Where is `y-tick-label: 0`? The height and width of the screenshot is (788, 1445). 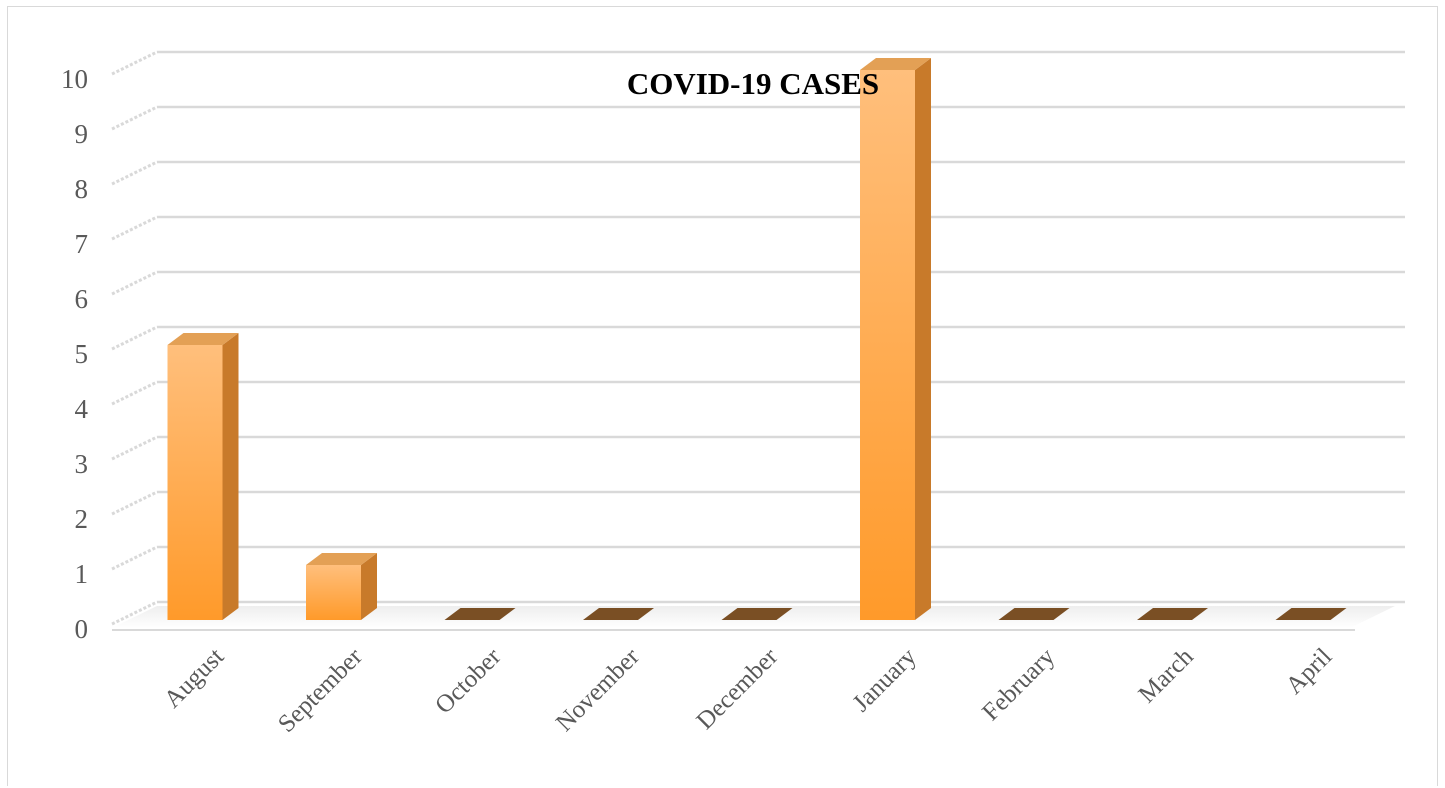
y-tick-label: 0 is located at coordinates (82, 629).